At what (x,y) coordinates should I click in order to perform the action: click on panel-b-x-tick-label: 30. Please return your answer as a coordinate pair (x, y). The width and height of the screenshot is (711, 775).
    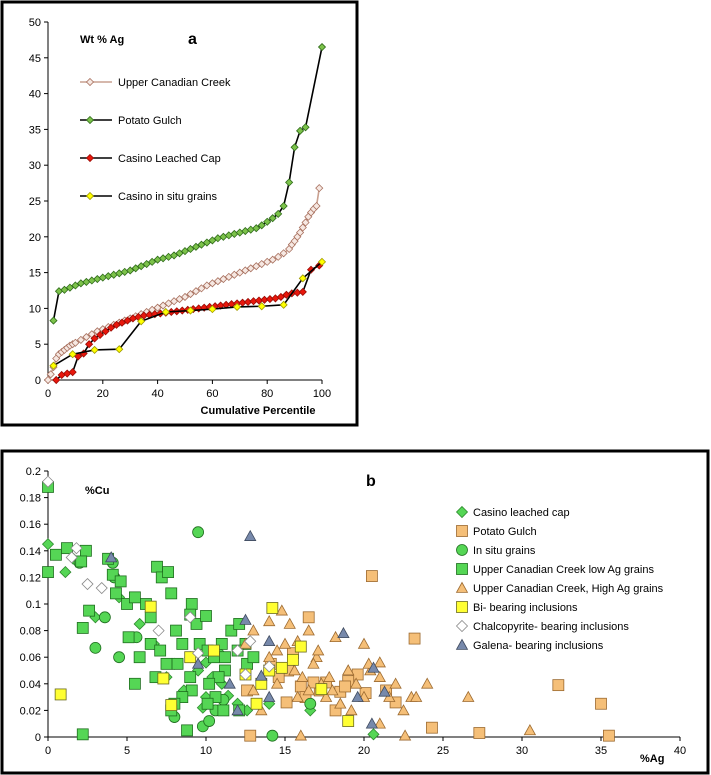
    Looking at the image, I should click on (522, 751).